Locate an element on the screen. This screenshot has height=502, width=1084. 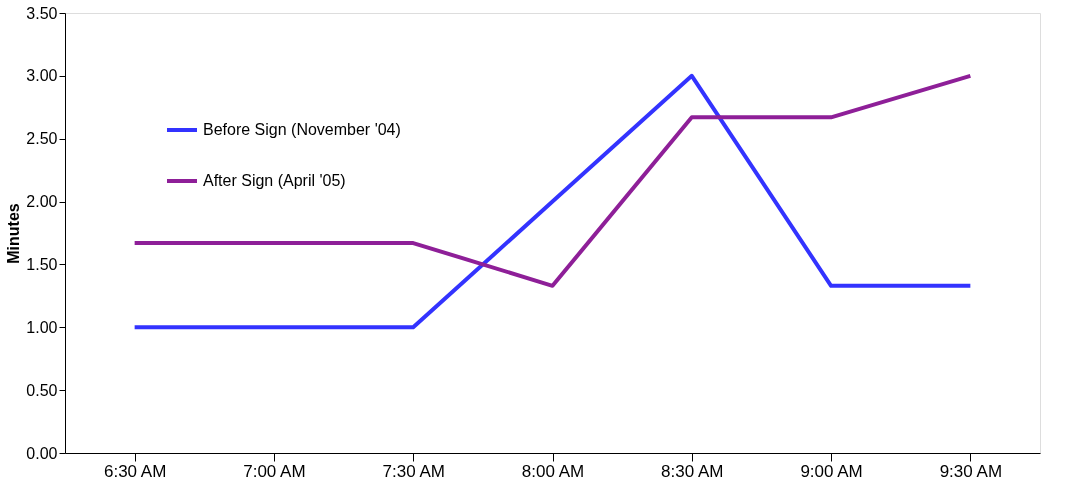
y-tick-label: 2.50 is located at coordinates (42, 139).